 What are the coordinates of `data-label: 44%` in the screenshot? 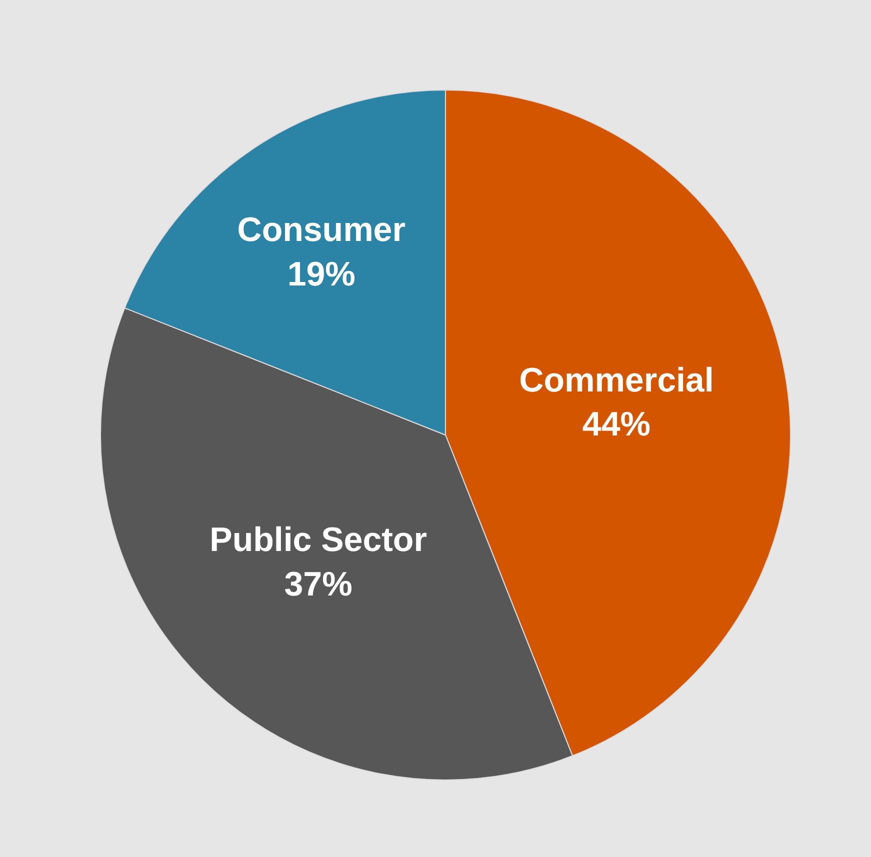 It's located at (616, 424).